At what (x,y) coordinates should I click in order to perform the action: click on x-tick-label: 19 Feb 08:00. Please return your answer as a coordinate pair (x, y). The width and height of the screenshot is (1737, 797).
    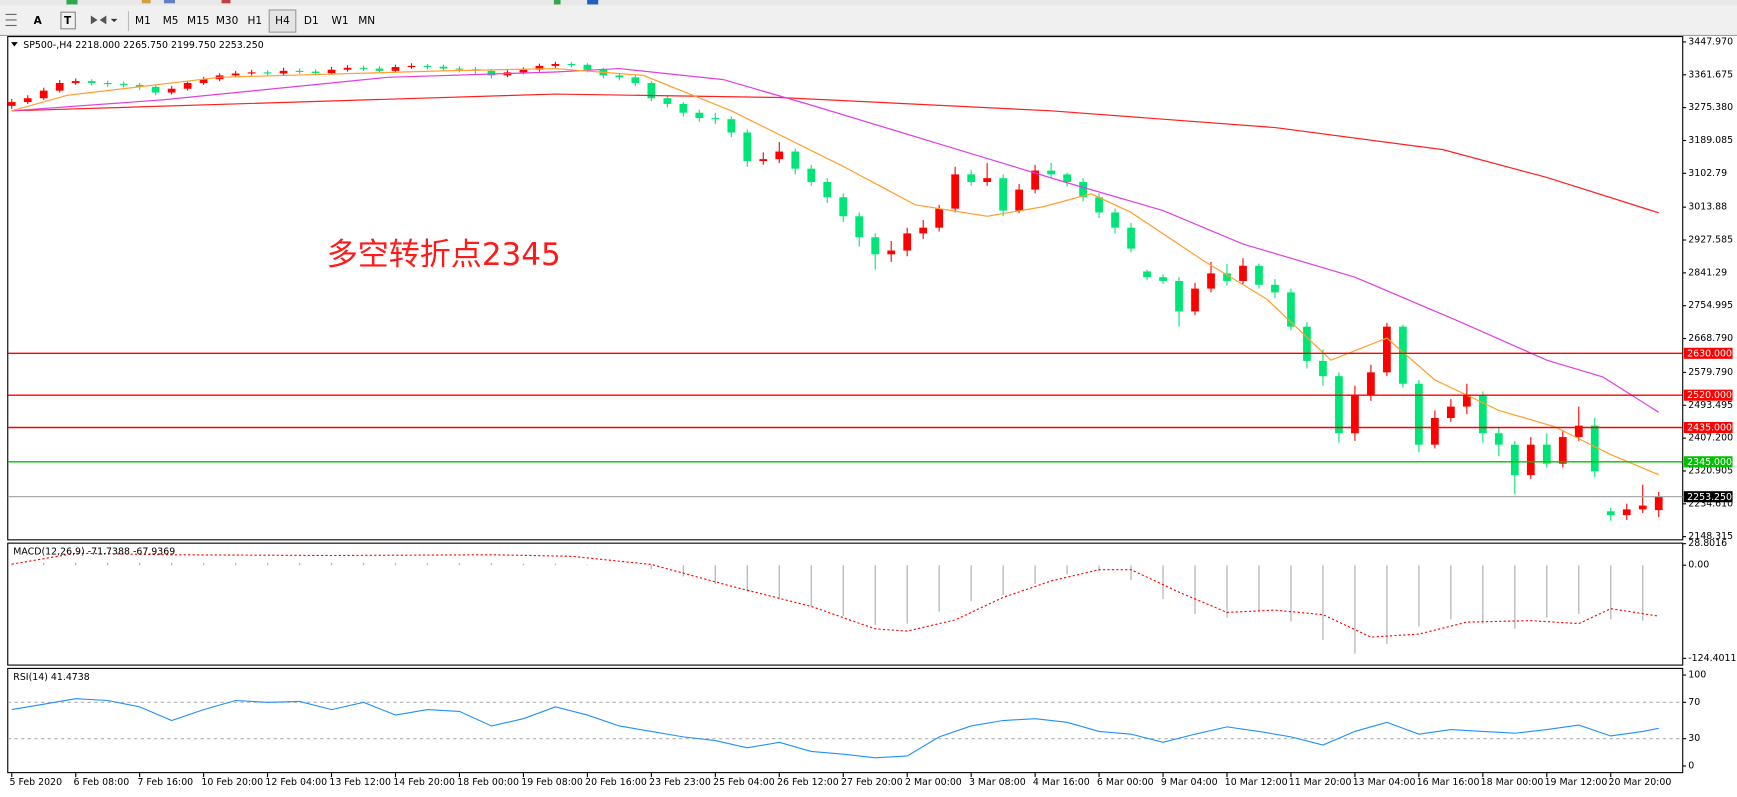
    Looking at the image, I should click on (552, 782).